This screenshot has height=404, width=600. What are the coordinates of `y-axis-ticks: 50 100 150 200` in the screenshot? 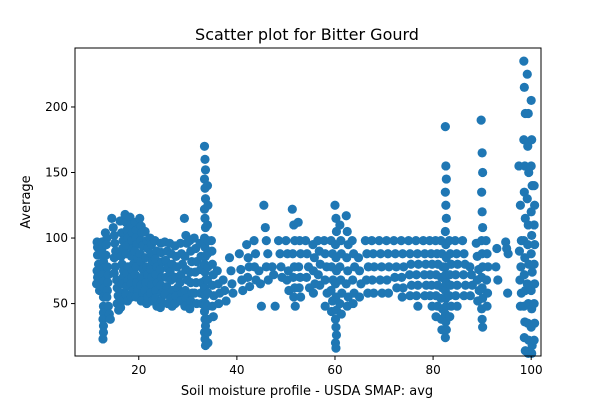 It's located at (60, 205).